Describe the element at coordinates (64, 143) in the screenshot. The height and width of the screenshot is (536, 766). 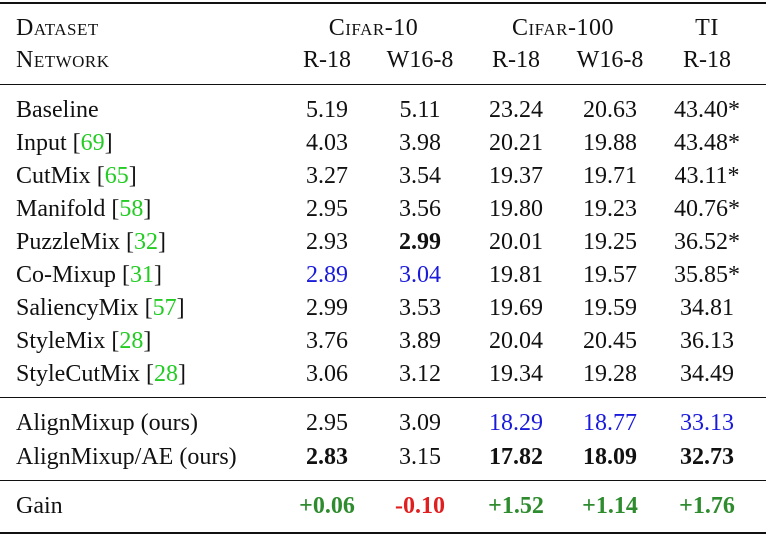
I see `method-name: Input [69]` at that location.